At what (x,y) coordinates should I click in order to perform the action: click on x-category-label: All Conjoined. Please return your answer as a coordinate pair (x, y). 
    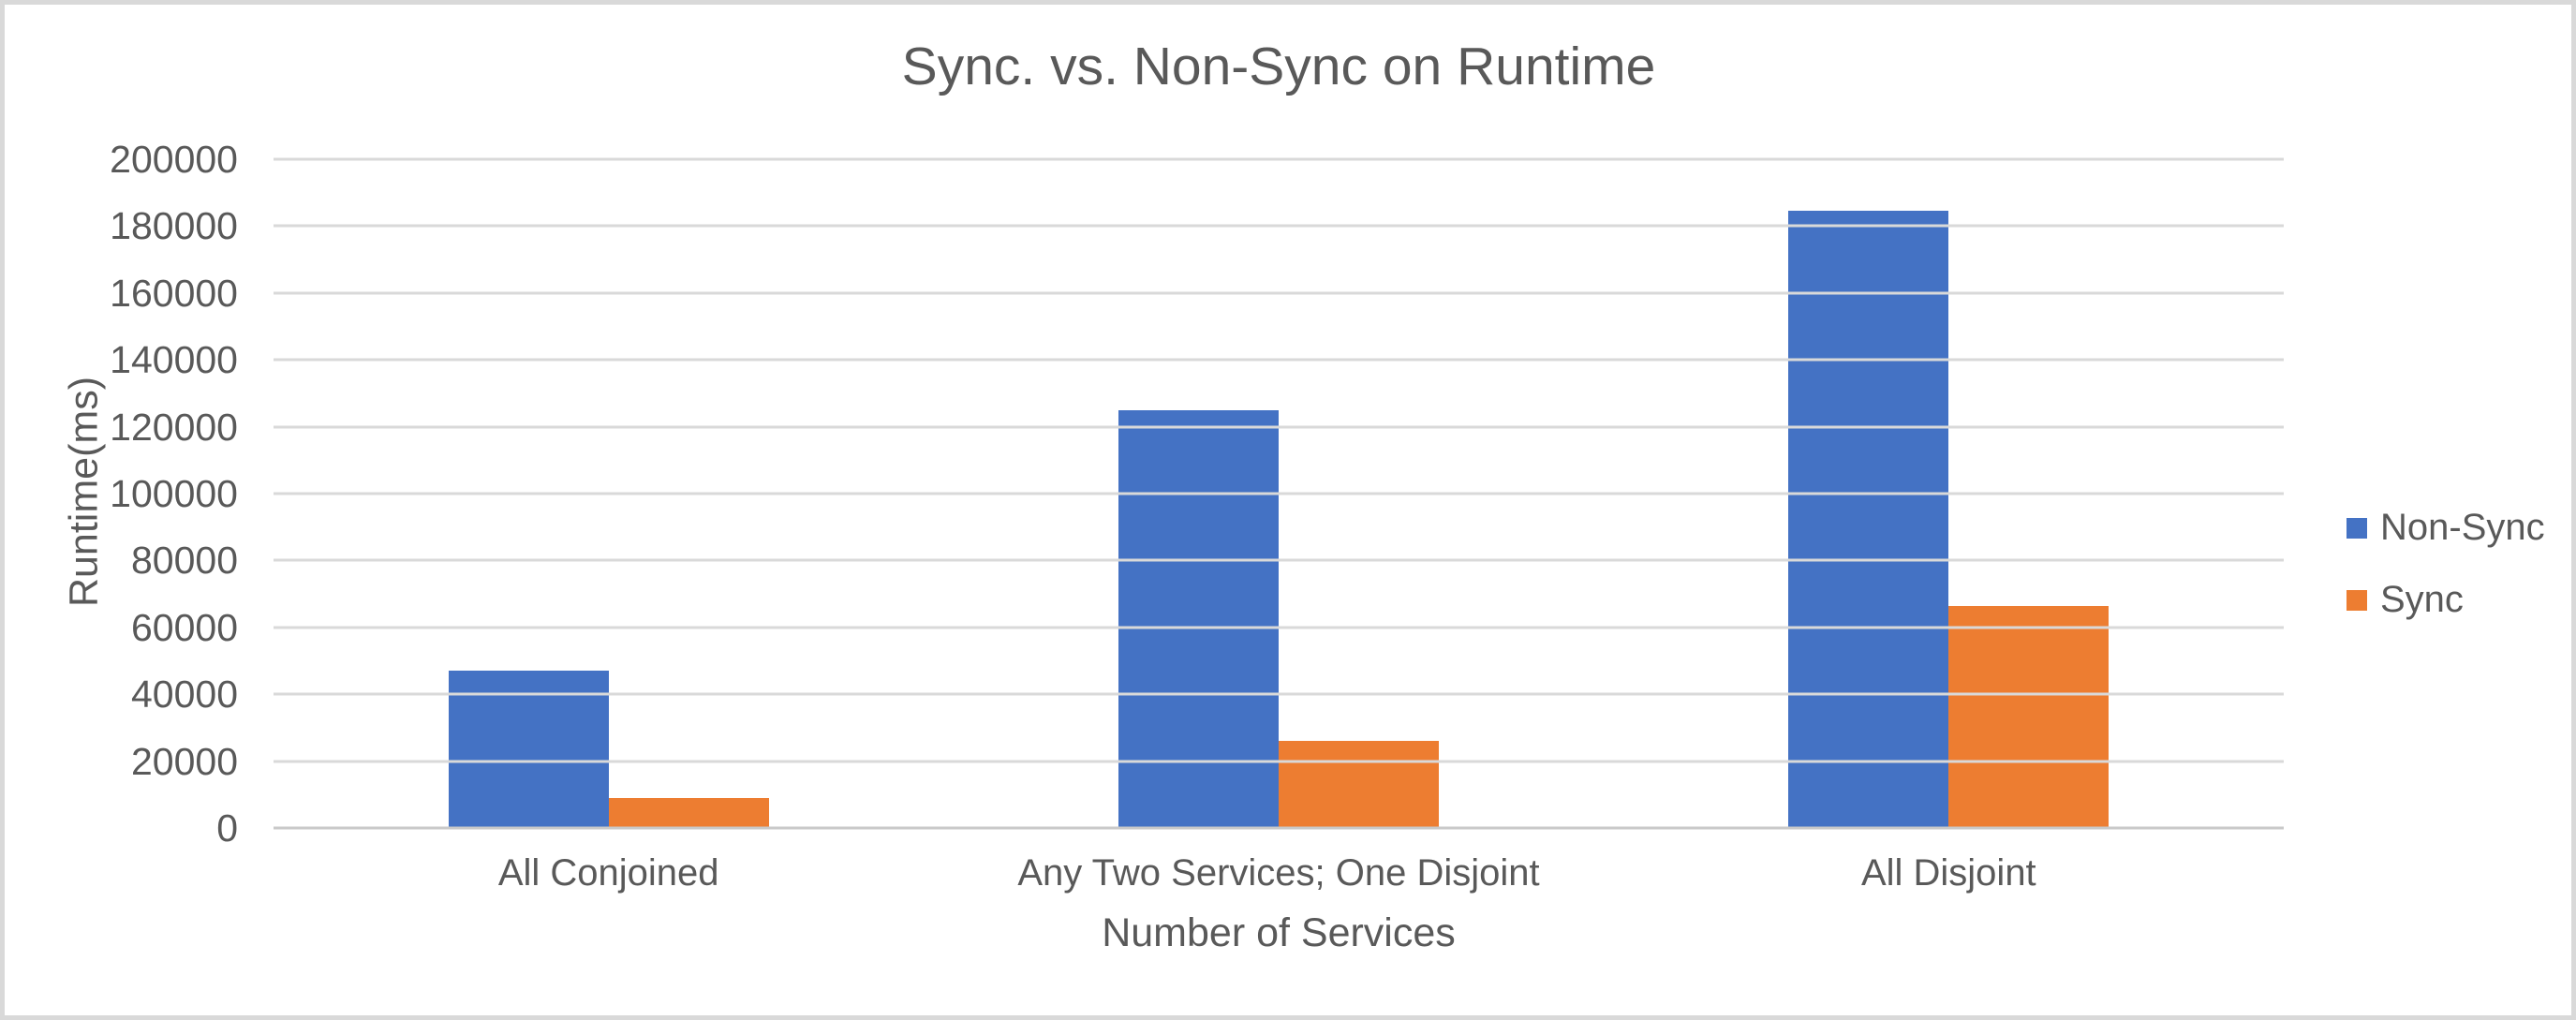
    Looking at the image, I should click on (608, 873).